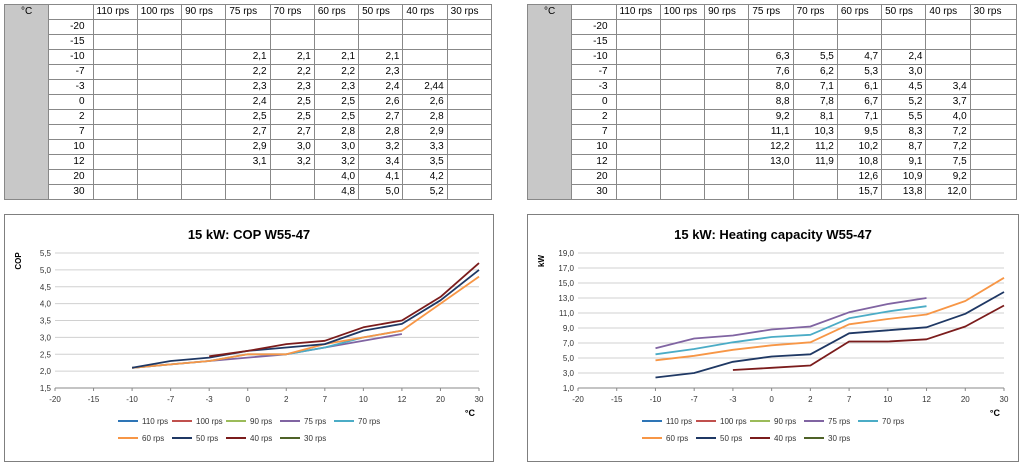 This screenshot has width=1023, height=466. Describe the element at coordinates (249, 117) in the screenshot. I see `table-row: 2 2,5 2,5 2,5 2,7 2,8` at that location.